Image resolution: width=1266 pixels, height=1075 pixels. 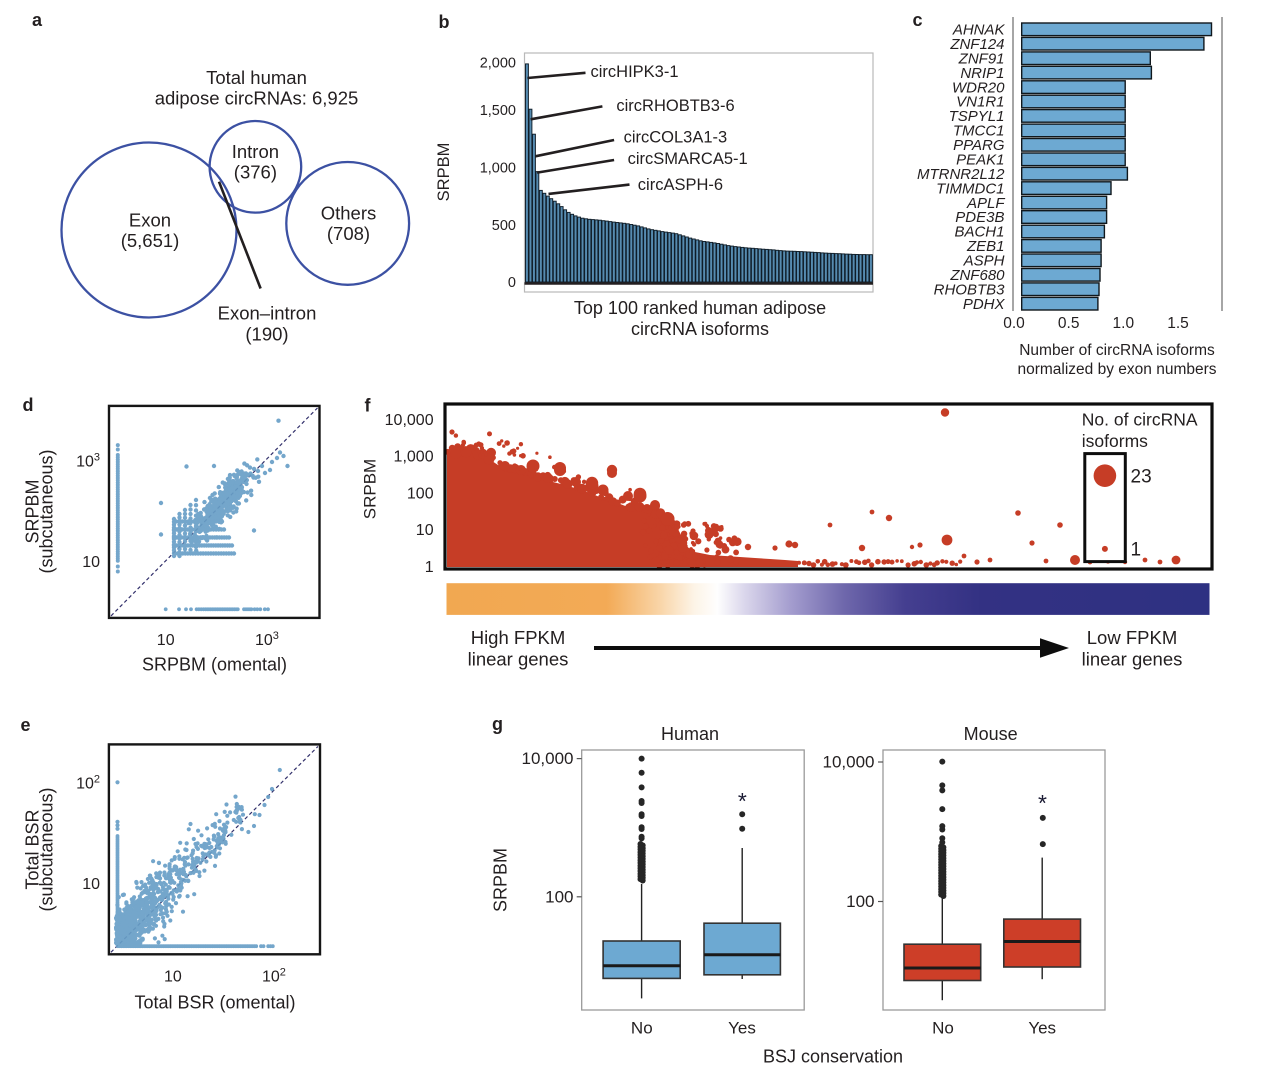 I want to click on svg-text: ZNF91, so click(x=981, y=58).